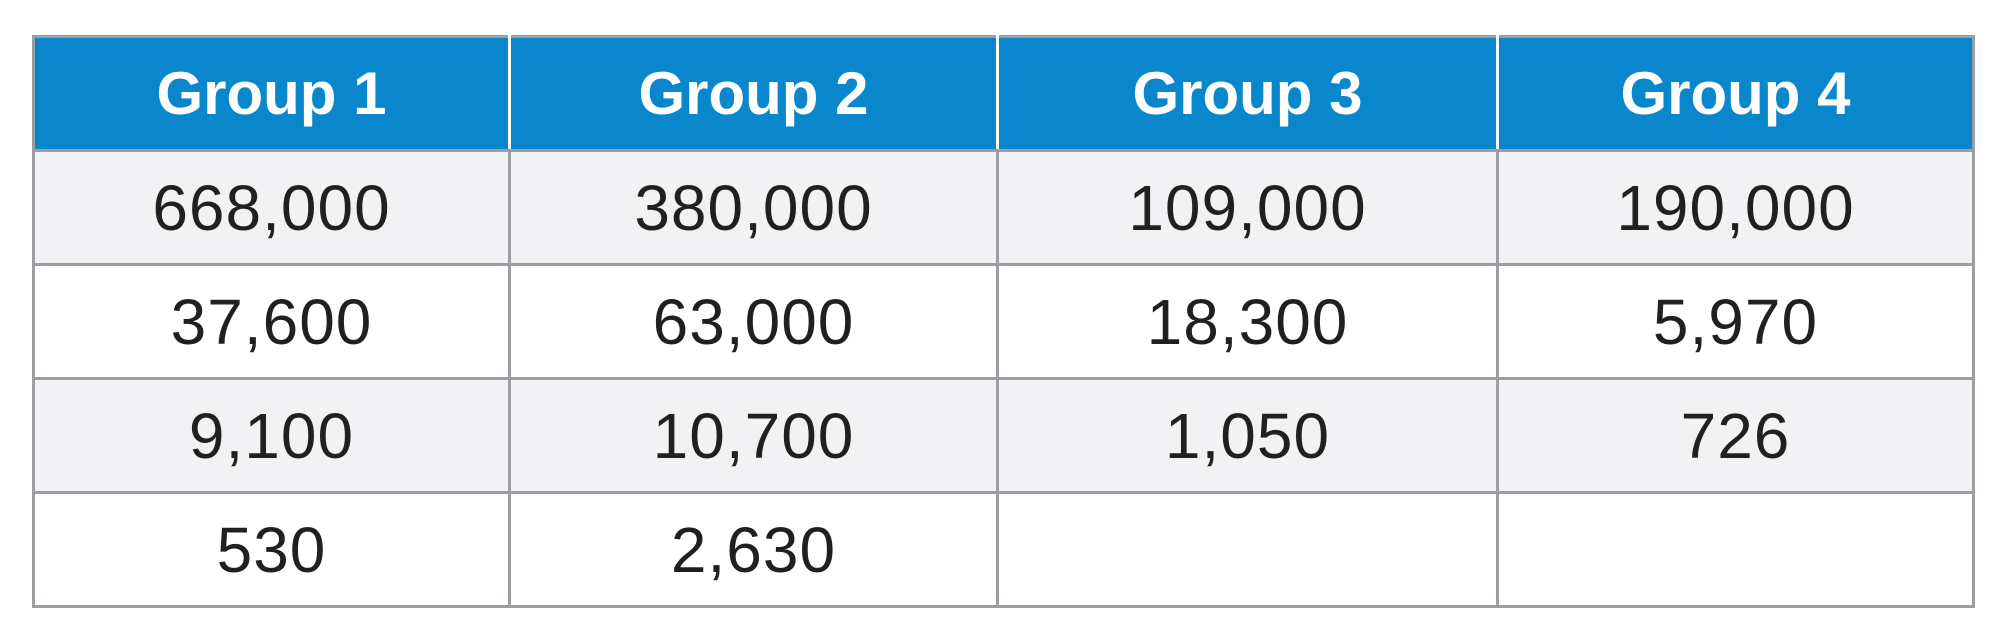 This screenshot has height=644, width=2000. What do you see at coordinates (753, 321) in the screenshot?
I see `table-cell: 63,000` at bounding box center [753, 321].